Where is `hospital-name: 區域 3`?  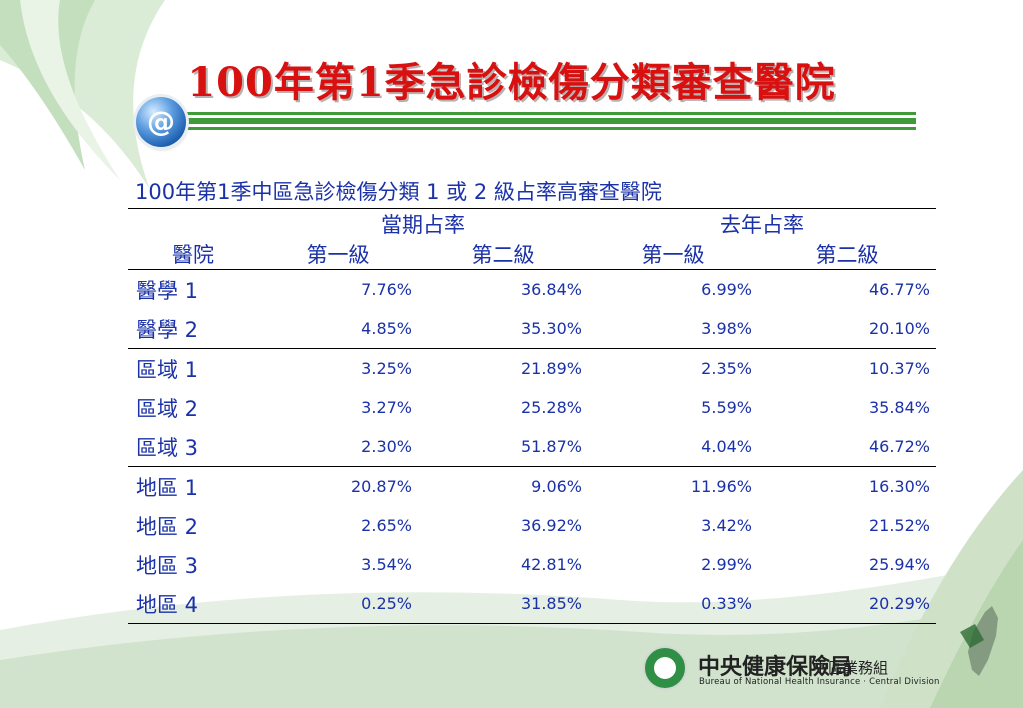
hospital-name: 區域 3 is located at coordinates (193, 447).